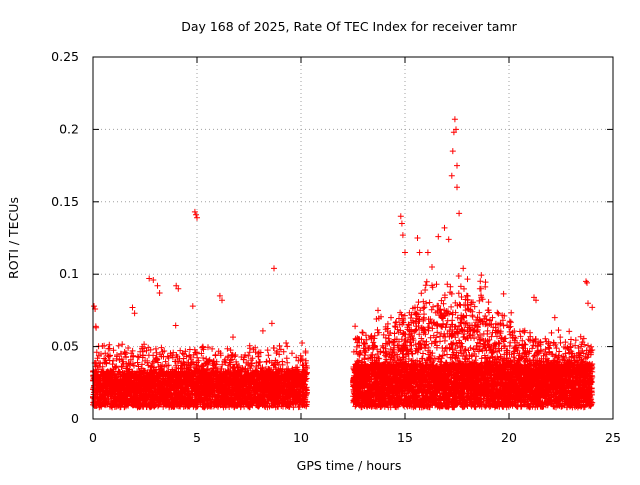  Describe the element at coordinates (65, 346) in the screenshot. I see `y-tick-label: 0.05` at that location.